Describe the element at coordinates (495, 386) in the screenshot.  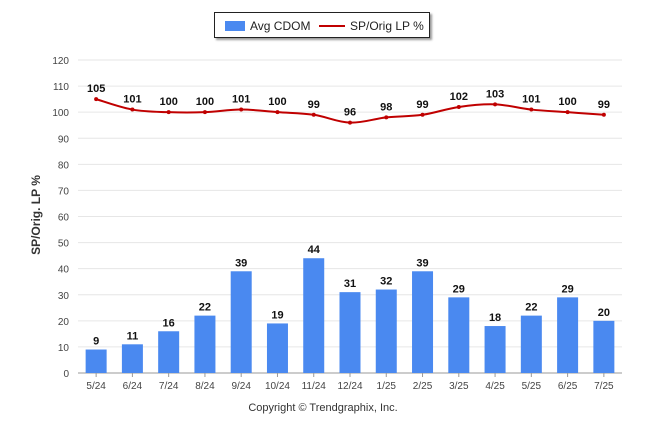
I see `x-tick-label: 4/25` at that location.